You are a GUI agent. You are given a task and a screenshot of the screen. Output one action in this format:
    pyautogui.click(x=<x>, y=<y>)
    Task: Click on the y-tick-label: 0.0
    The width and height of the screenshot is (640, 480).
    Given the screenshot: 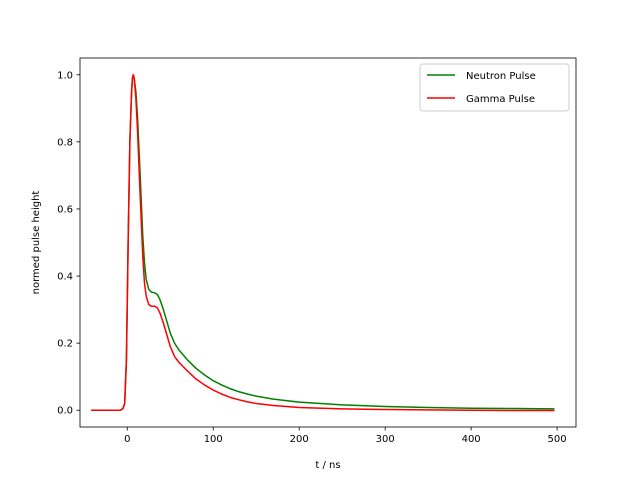 What is the action you would take?
    pyautogui.click(x=65, y=411)
    